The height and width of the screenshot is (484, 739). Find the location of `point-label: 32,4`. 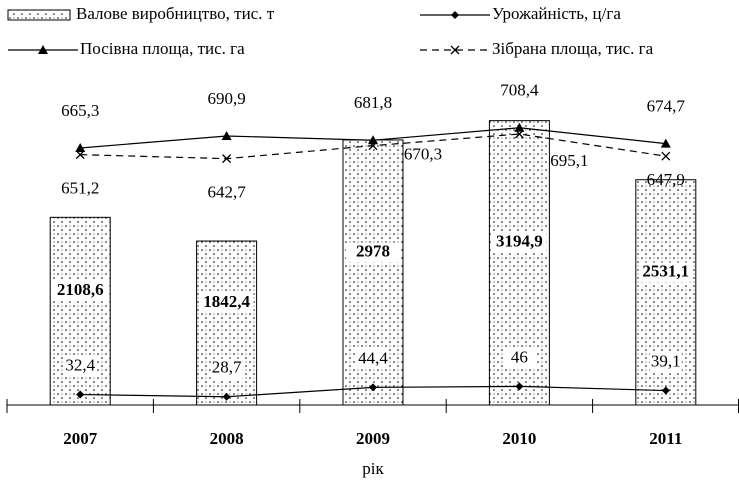

point-label: 32,4 is located at coordinates (80, 364).